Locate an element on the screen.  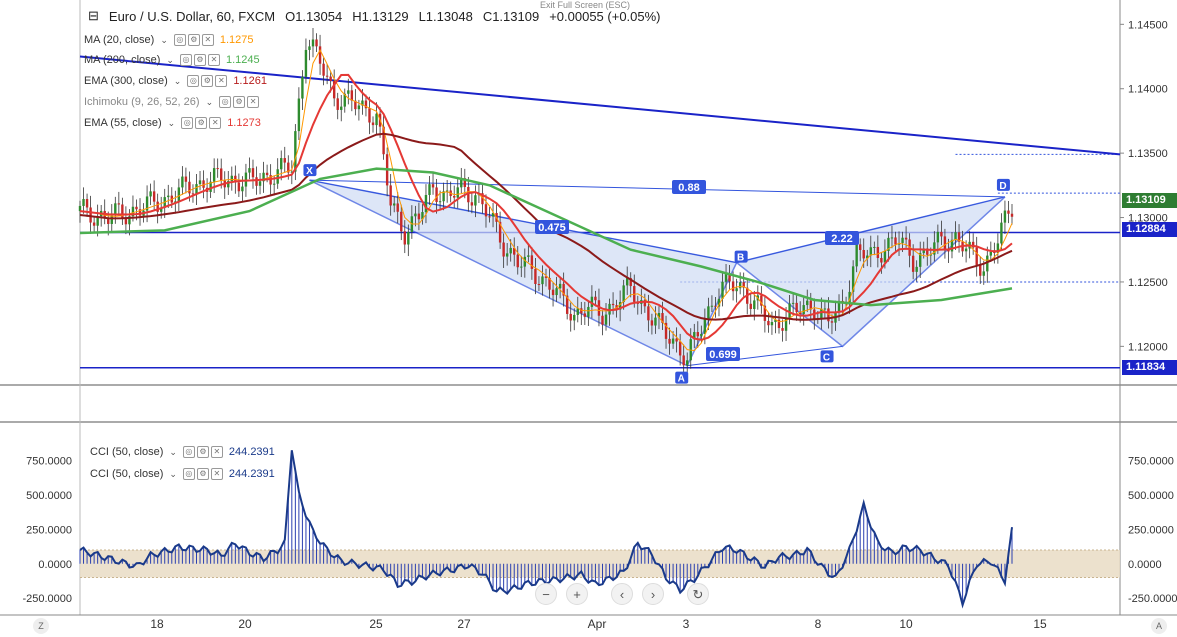
scroll-right-button: › is located at coordinates (653, 594).